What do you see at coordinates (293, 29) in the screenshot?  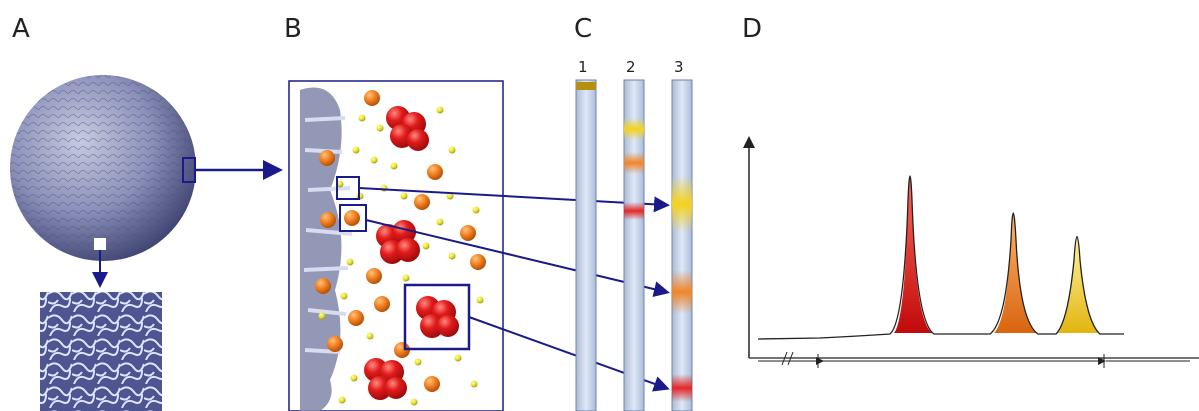 I see `panel-label-b: B` at bounding box center [293, 29].